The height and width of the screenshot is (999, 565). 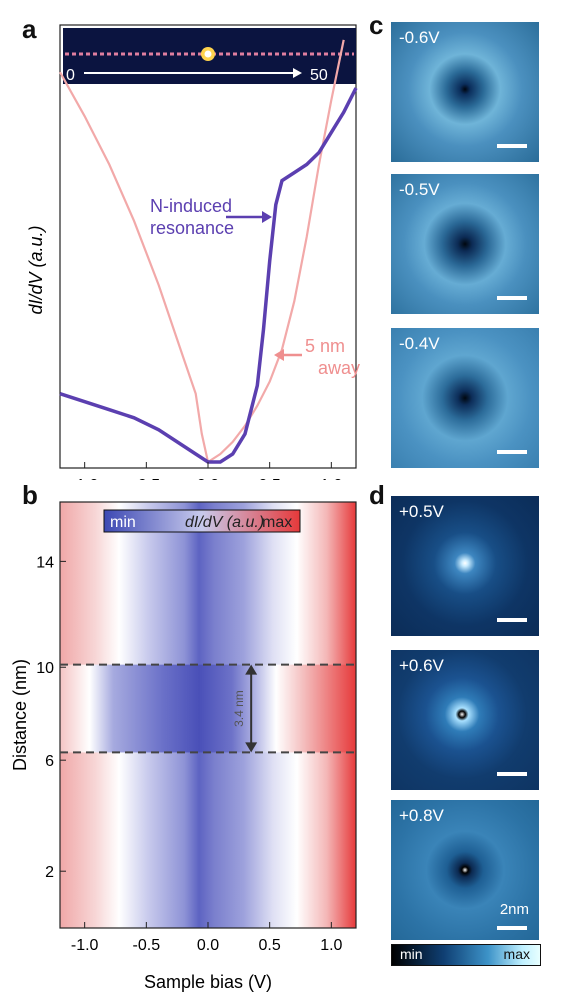 I want to click on colorbar-label: dI/dV (a.u.), so click(x=224, y=522).